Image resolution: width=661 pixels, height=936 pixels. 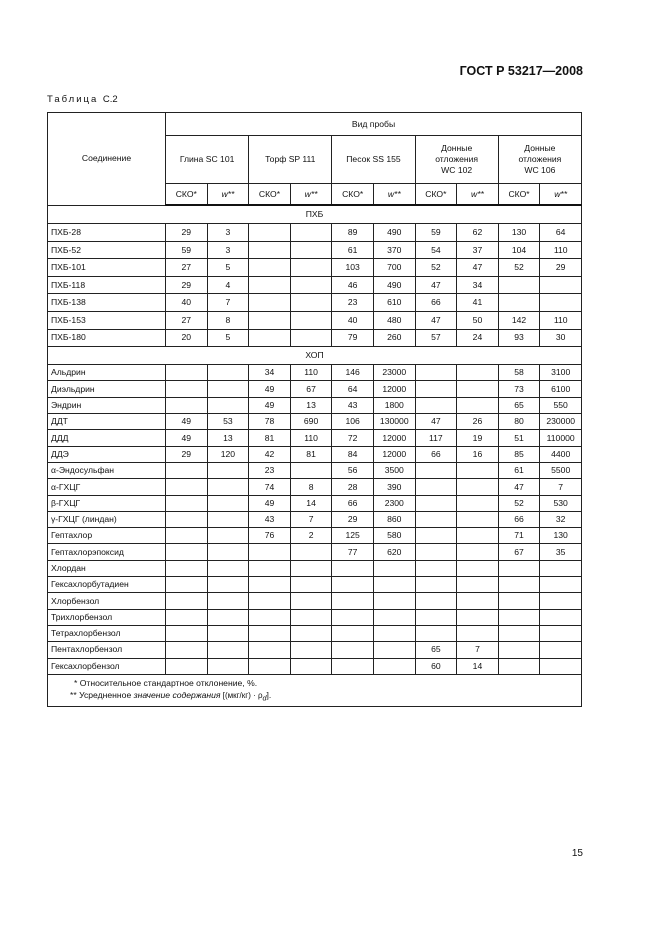 I want to click on value-cell: 370, so click(x=394, y=250).